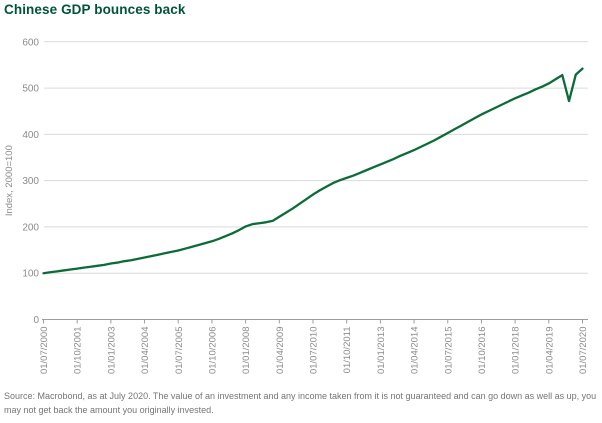  What do you see at coordinates (9, 180) in the screenshot?
I see `y-axis-title: Index, 2000=100` at bounding box center [9, 180].